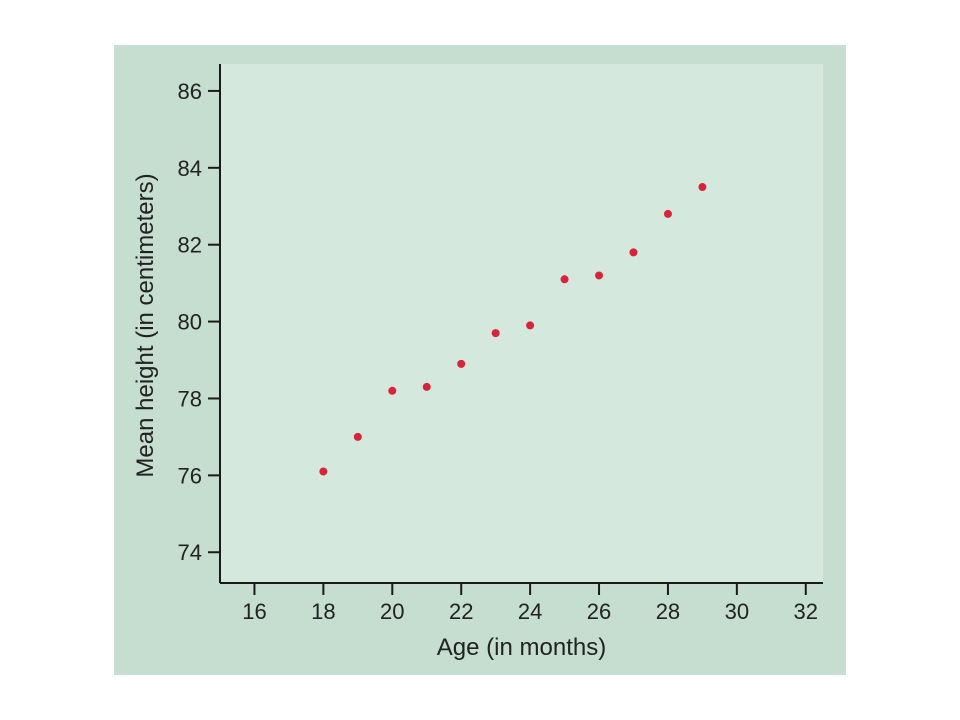  Describe the element at coordinates (521, 647) in the screenshot. I see `x-axis-label: Age (in months)` at that location.